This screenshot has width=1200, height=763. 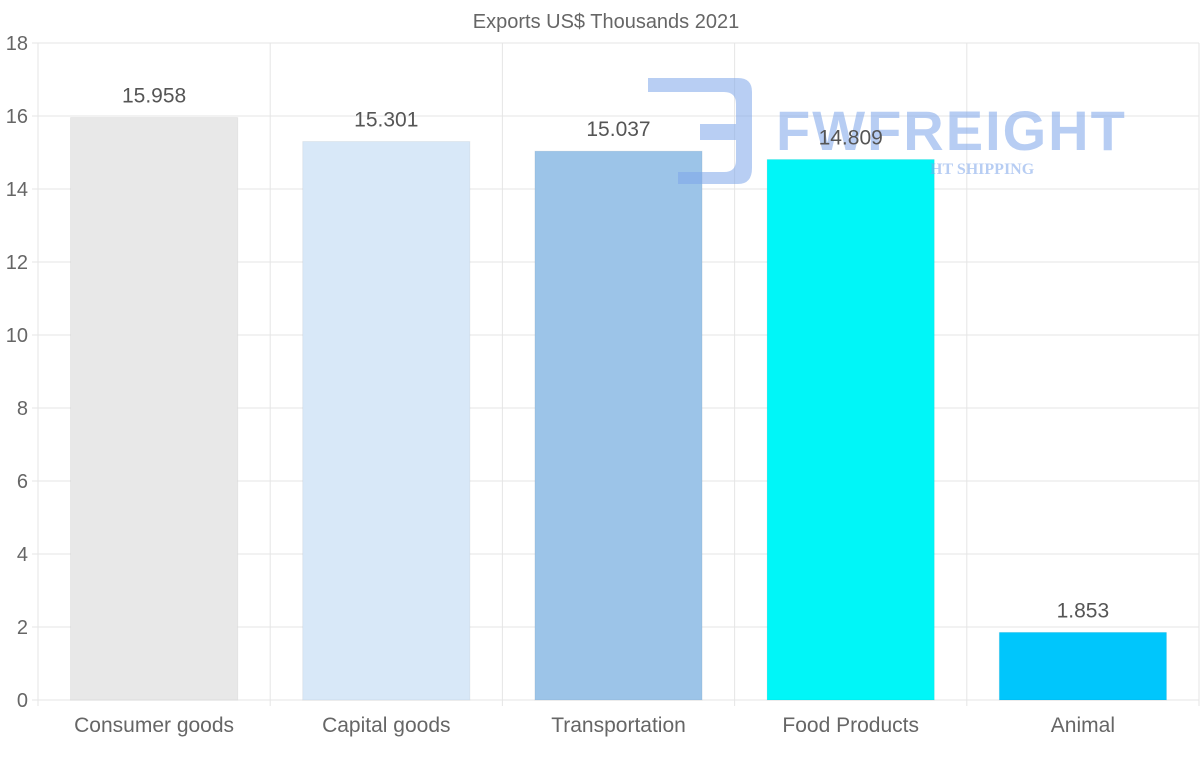 What do you see at coordinates (618, 129) in the screenshot?
I see `bar-value-label: 15.037` at bounding box center [618, 129].